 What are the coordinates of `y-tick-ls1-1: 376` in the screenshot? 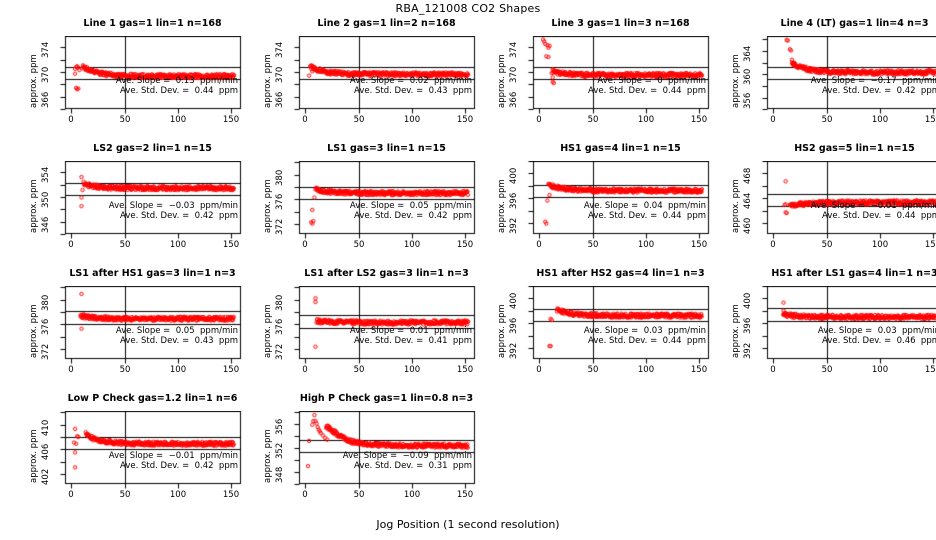 It's located at (280, 202).